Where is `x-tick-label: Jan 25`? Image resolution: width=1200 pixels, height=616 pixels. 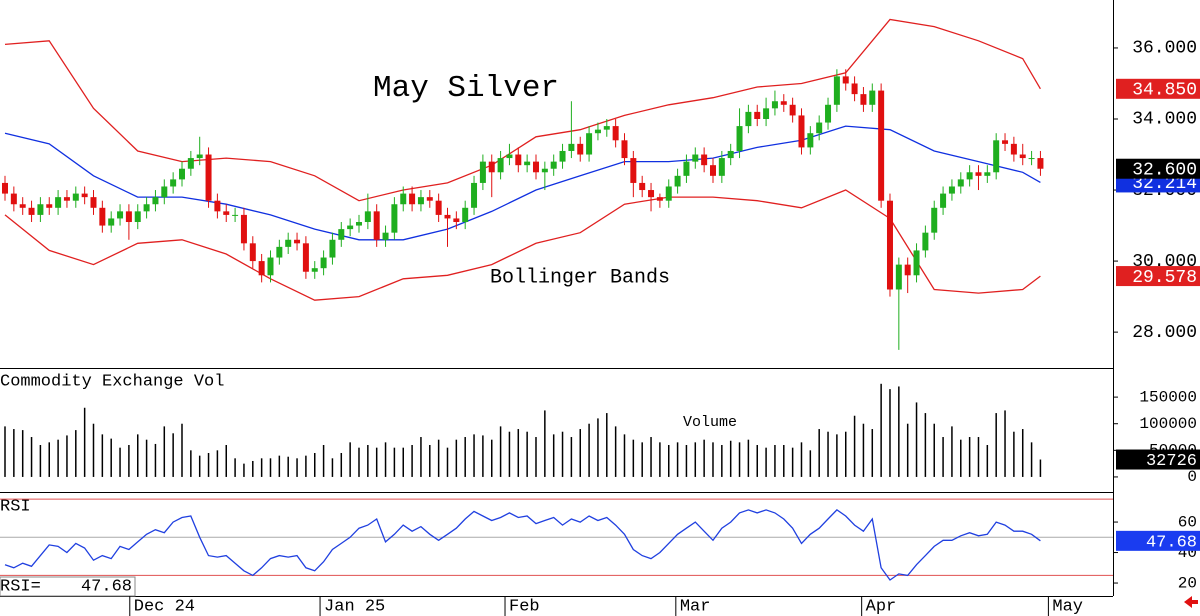 x-tick-label: Jan 25 is located at coordinates (354, 606).